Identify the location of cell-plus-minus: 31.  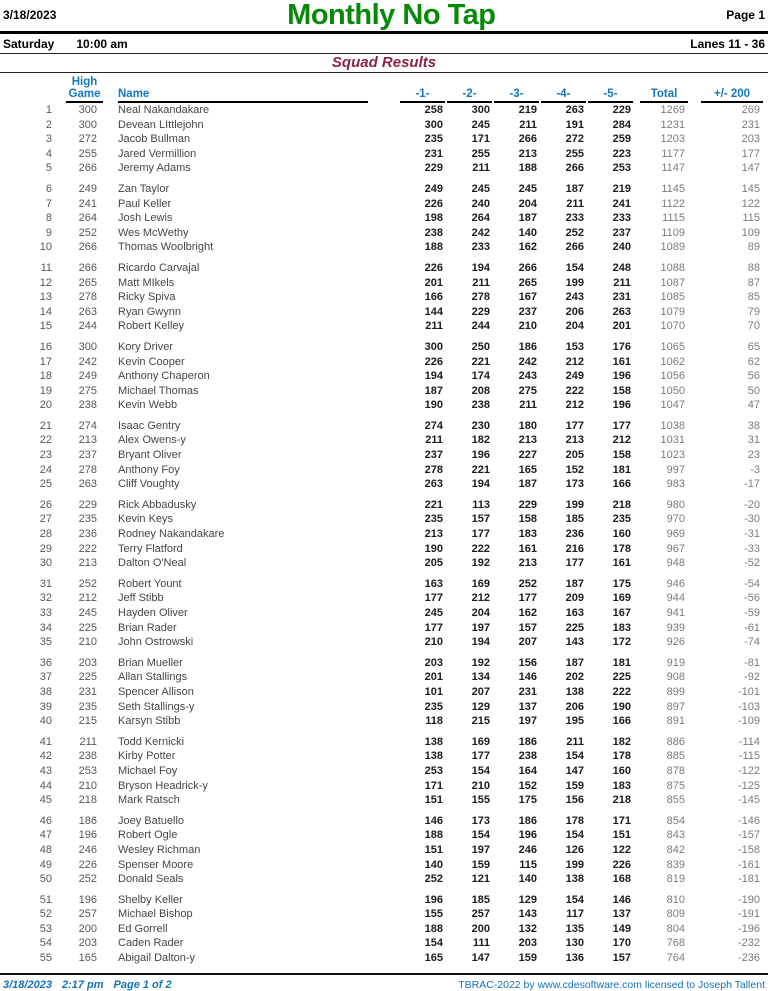
(753, 440).